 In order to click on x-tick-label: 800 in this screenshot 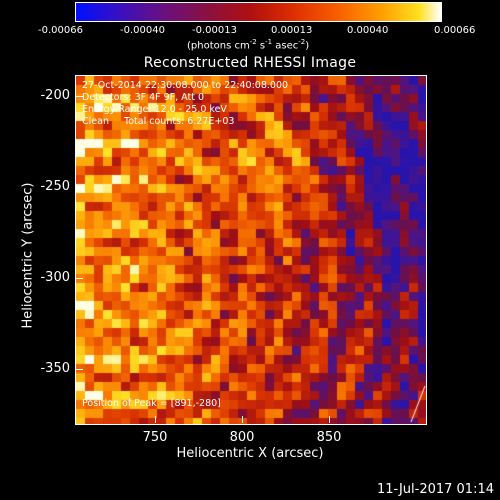, I will do `click(242, 437)`.